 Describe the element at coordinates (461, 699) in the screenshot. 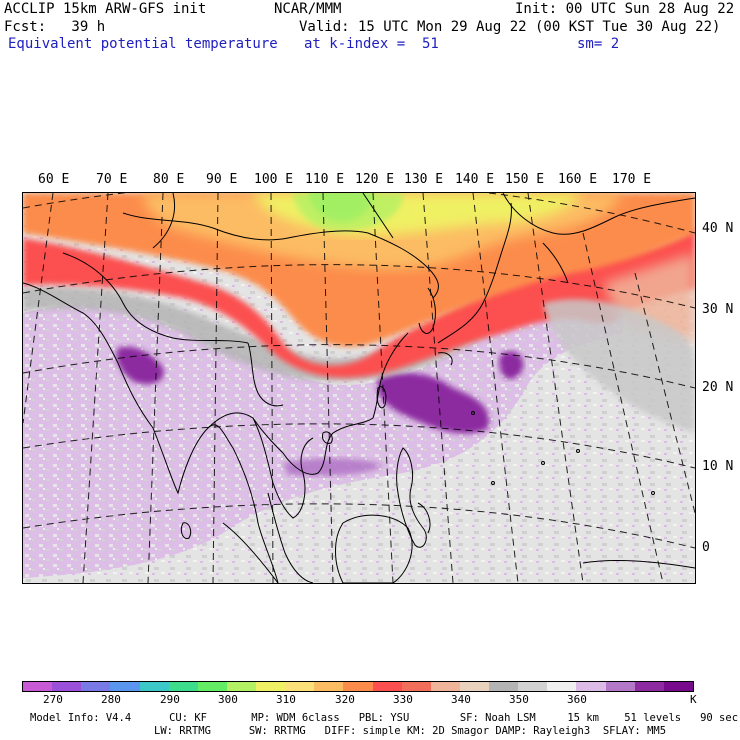

I see `colorbar-tick: 340` at that location.